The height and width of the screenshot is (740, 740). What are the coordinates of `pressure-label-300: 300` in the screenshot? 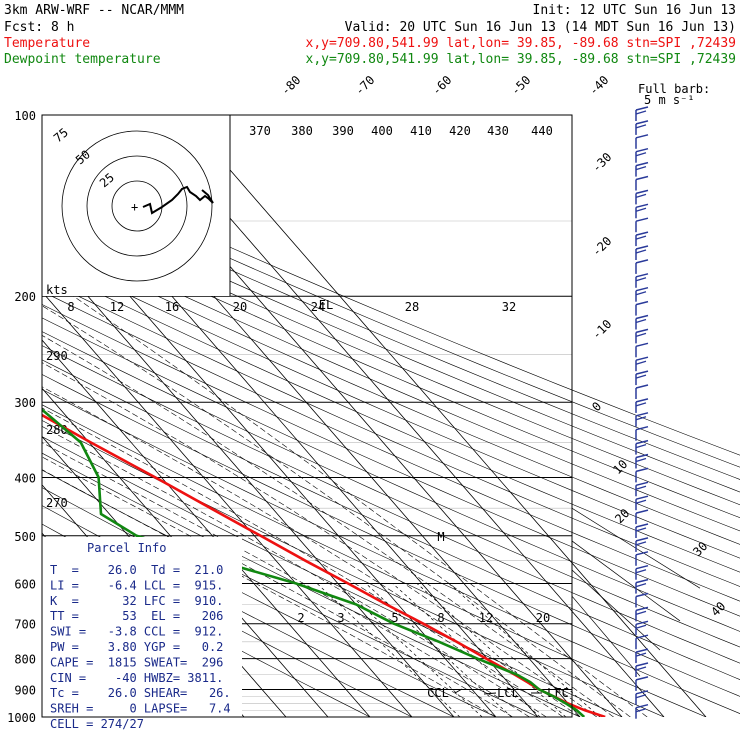 It's located at (25, 403).